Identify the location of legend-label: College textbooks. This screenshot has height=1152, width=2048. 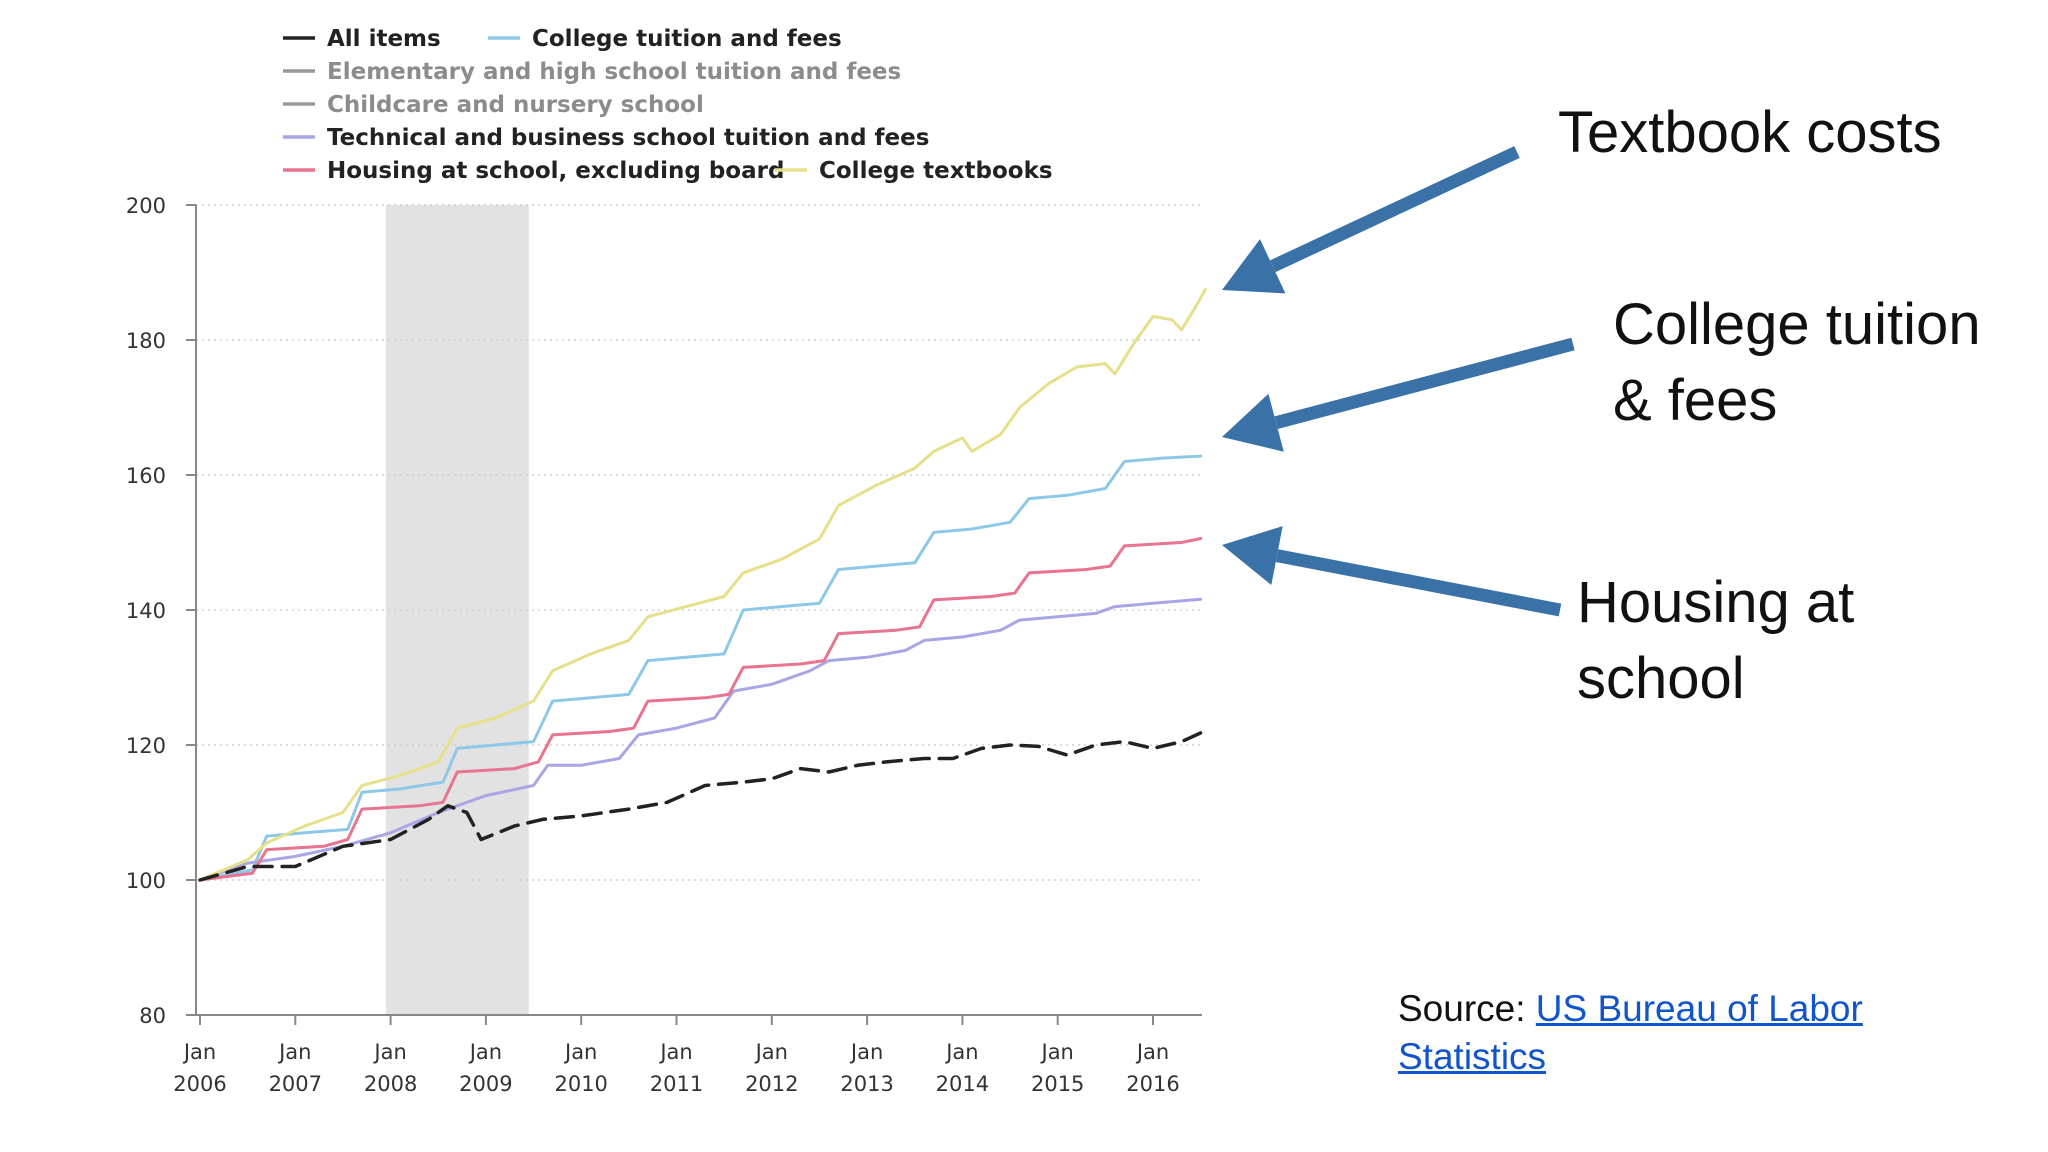
(936, 171).